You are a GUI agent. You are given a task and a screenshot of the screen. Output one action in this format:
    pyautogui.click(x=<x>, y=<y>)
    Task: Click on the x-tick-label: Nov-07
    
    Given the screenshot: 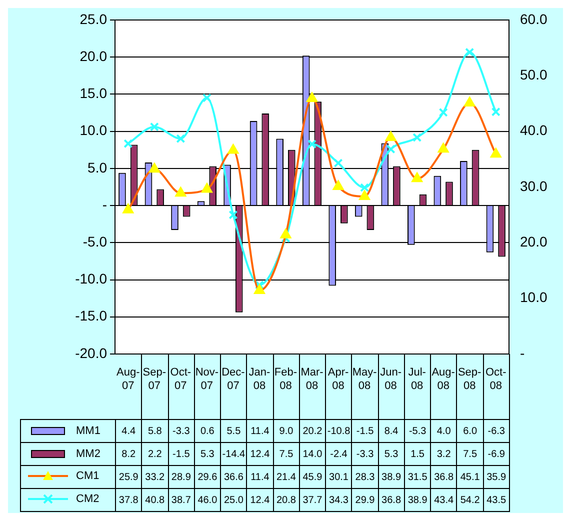 What is the action you would take?
    pyautogui.click(x=207, y=379)
    